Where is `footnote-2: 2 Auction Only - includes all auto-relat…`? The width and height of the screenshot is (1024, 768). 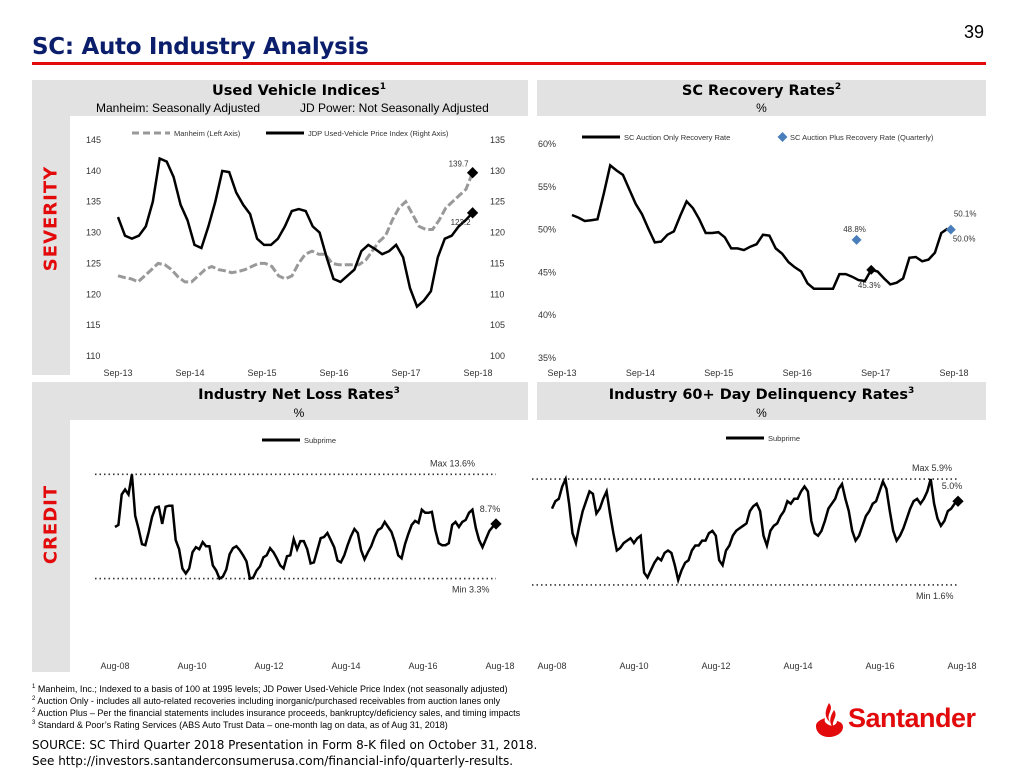
footnote-2: 2 Auction Only - includes all auto-relat… is located at coordinates (266, 701).